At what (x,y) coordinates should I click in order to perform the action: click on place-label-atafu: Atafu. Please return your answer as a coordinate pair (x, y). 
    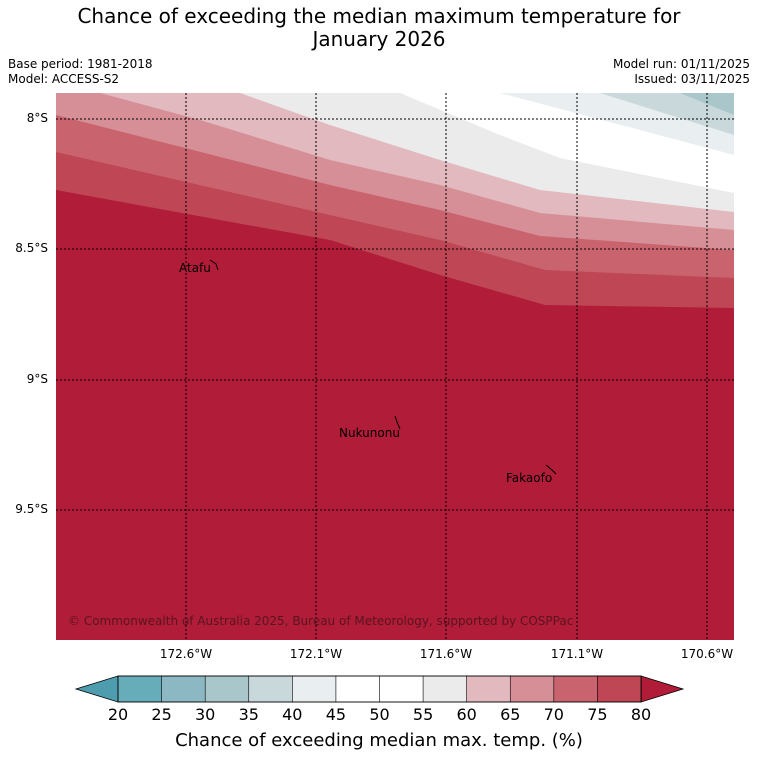
    Looking at the image, I should click on (195, 268).